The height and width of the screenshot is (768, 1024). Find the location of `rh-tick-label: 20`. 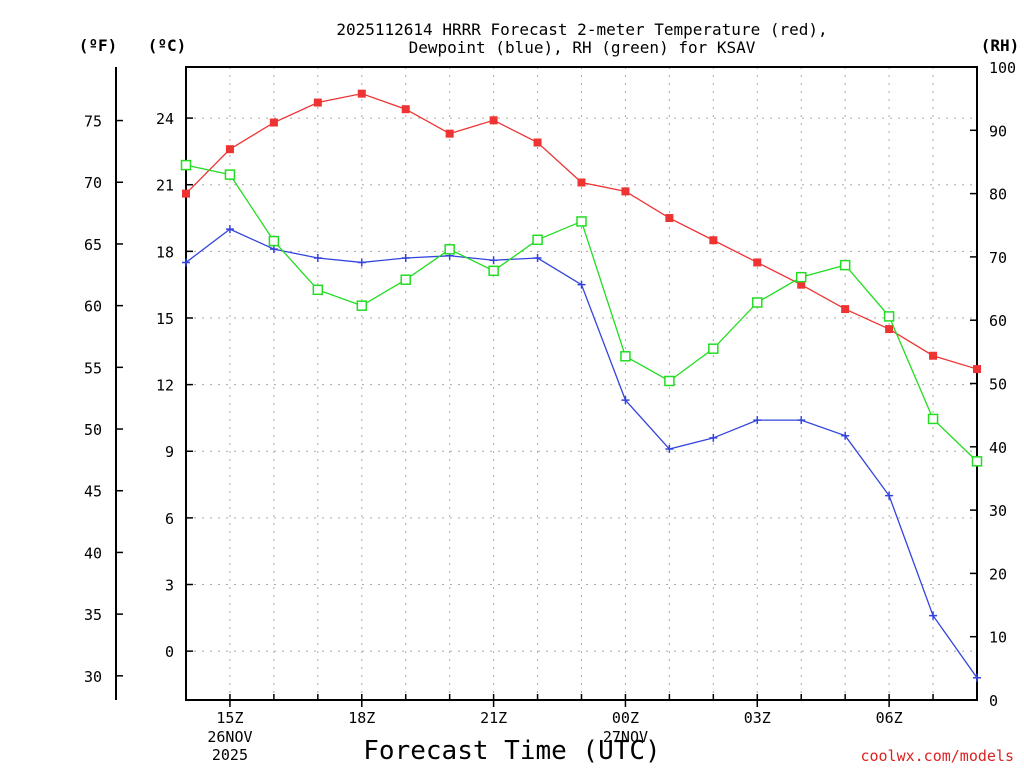

rh-tick-label: 20 is located at coordinates (998, 574).